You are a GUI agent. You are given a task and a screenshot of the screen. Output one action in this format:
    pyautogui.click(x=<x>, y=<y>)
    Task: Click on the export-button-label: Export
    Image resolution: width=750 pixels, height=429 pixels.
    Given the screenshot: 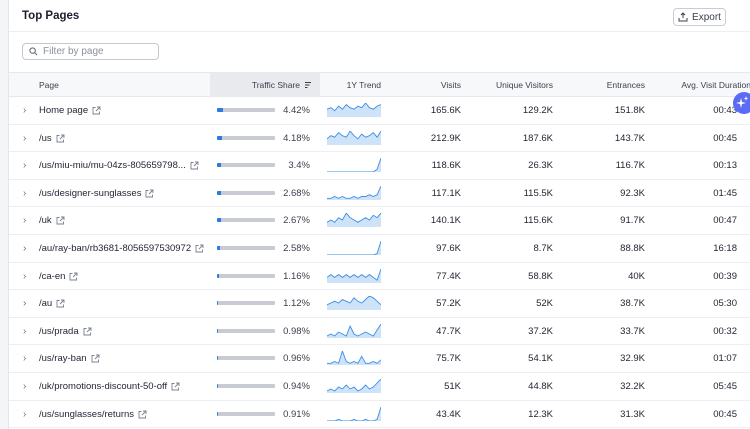 What is the action you would take?
    pyautogui.click(x=706, y=17)
    